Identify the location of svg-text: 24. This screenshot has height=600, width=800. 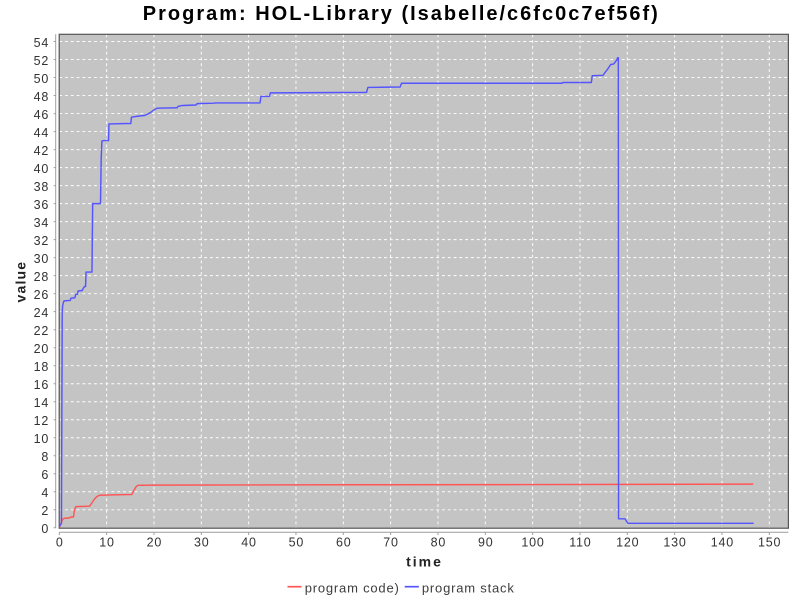
(42, 313).